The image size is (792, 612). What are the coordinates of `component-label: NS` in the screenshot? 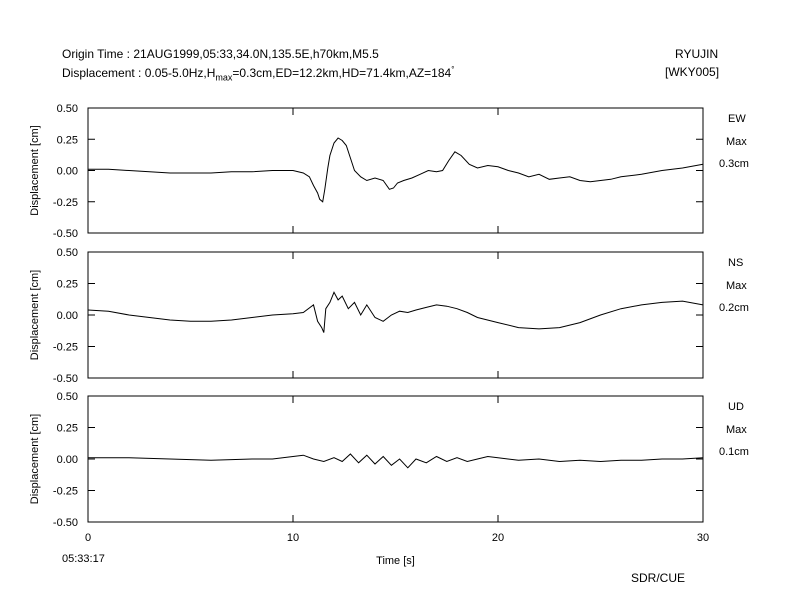 It's located at (735, 263).